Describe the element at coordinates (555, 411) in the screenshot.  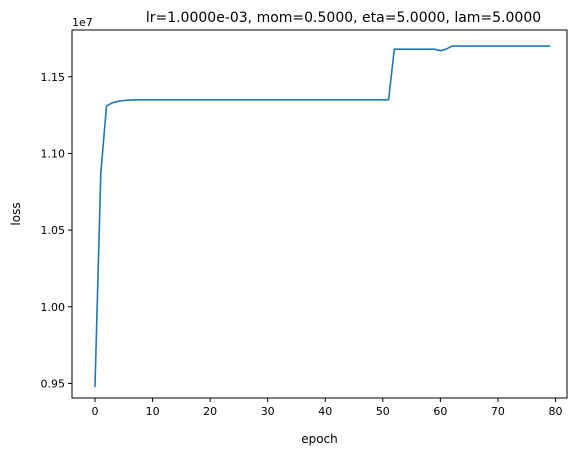
I see `x-tick-label: 80` at that location.